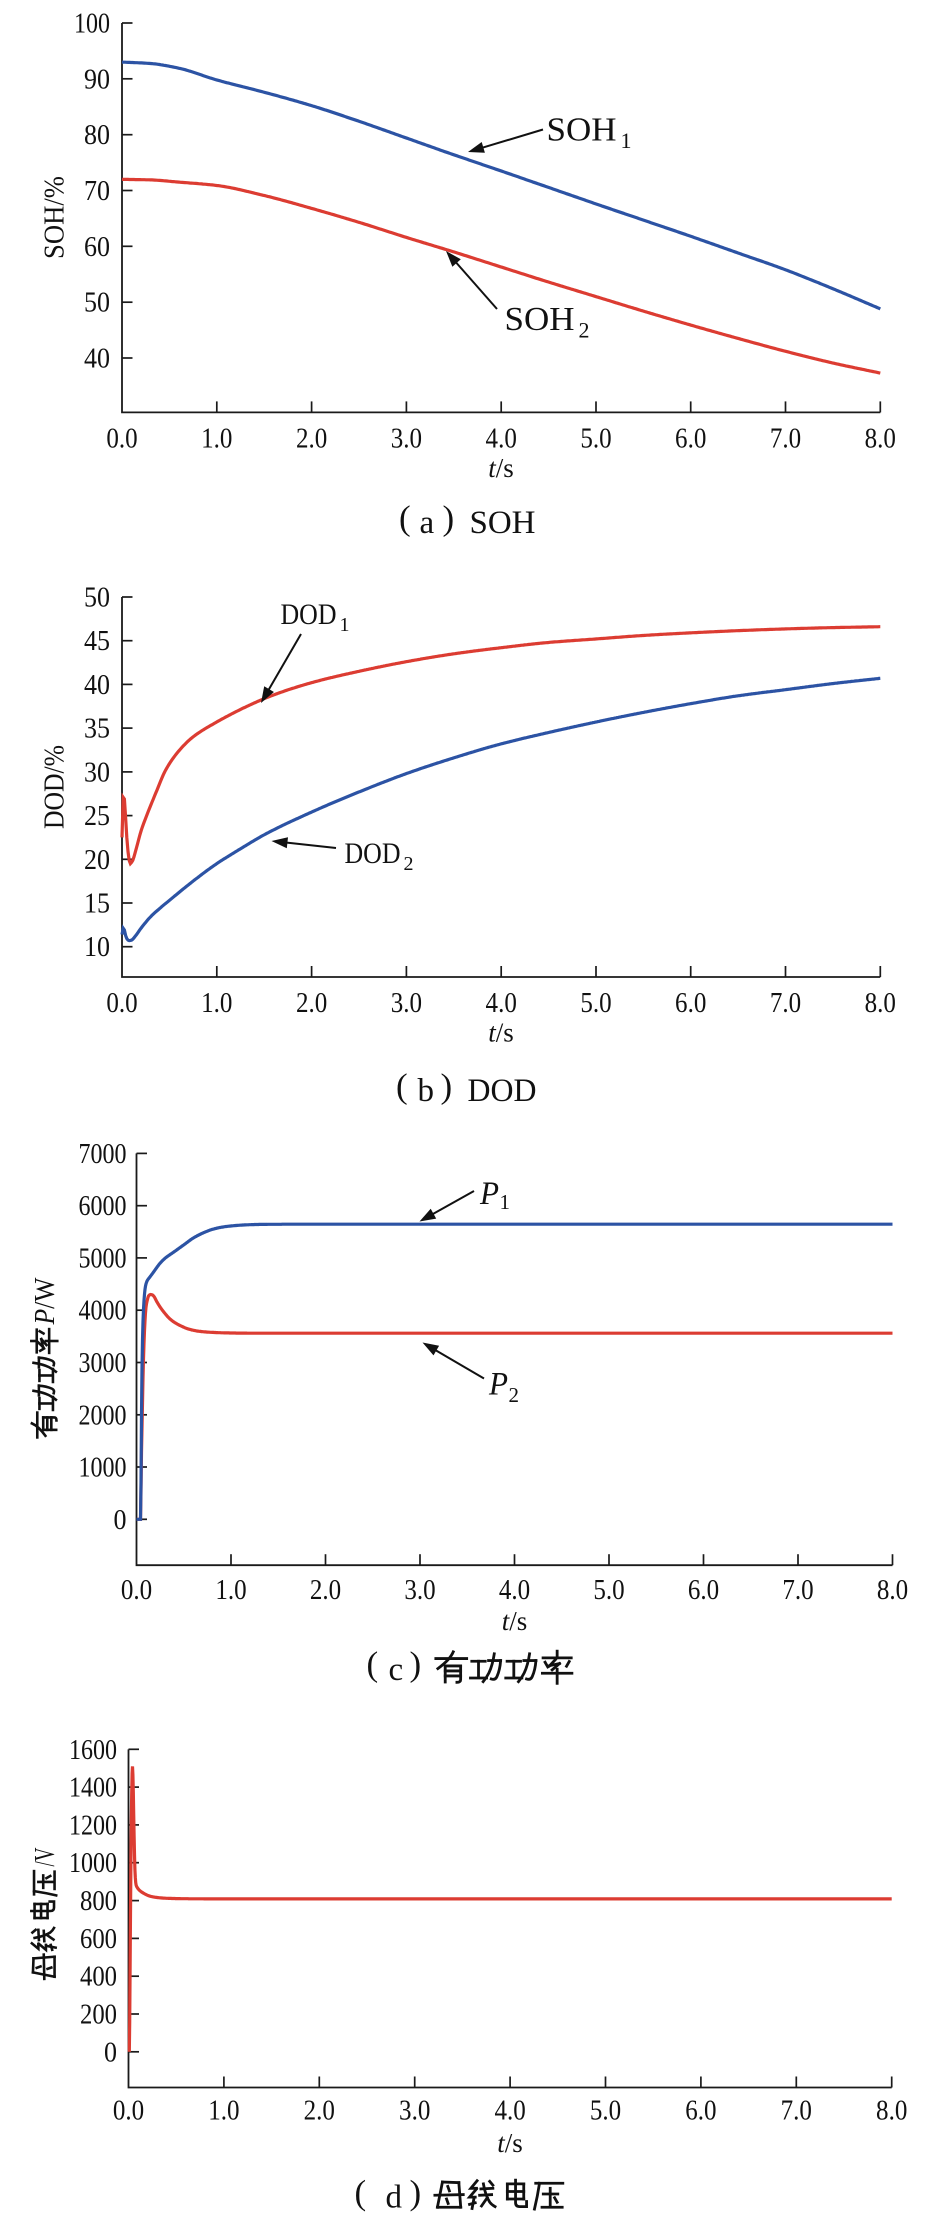 The image size is (951, 2231). What do you see at coordinates (97, 947) in the screenshot?
I see `svg-text: 10` at bounding box center [97, 947].